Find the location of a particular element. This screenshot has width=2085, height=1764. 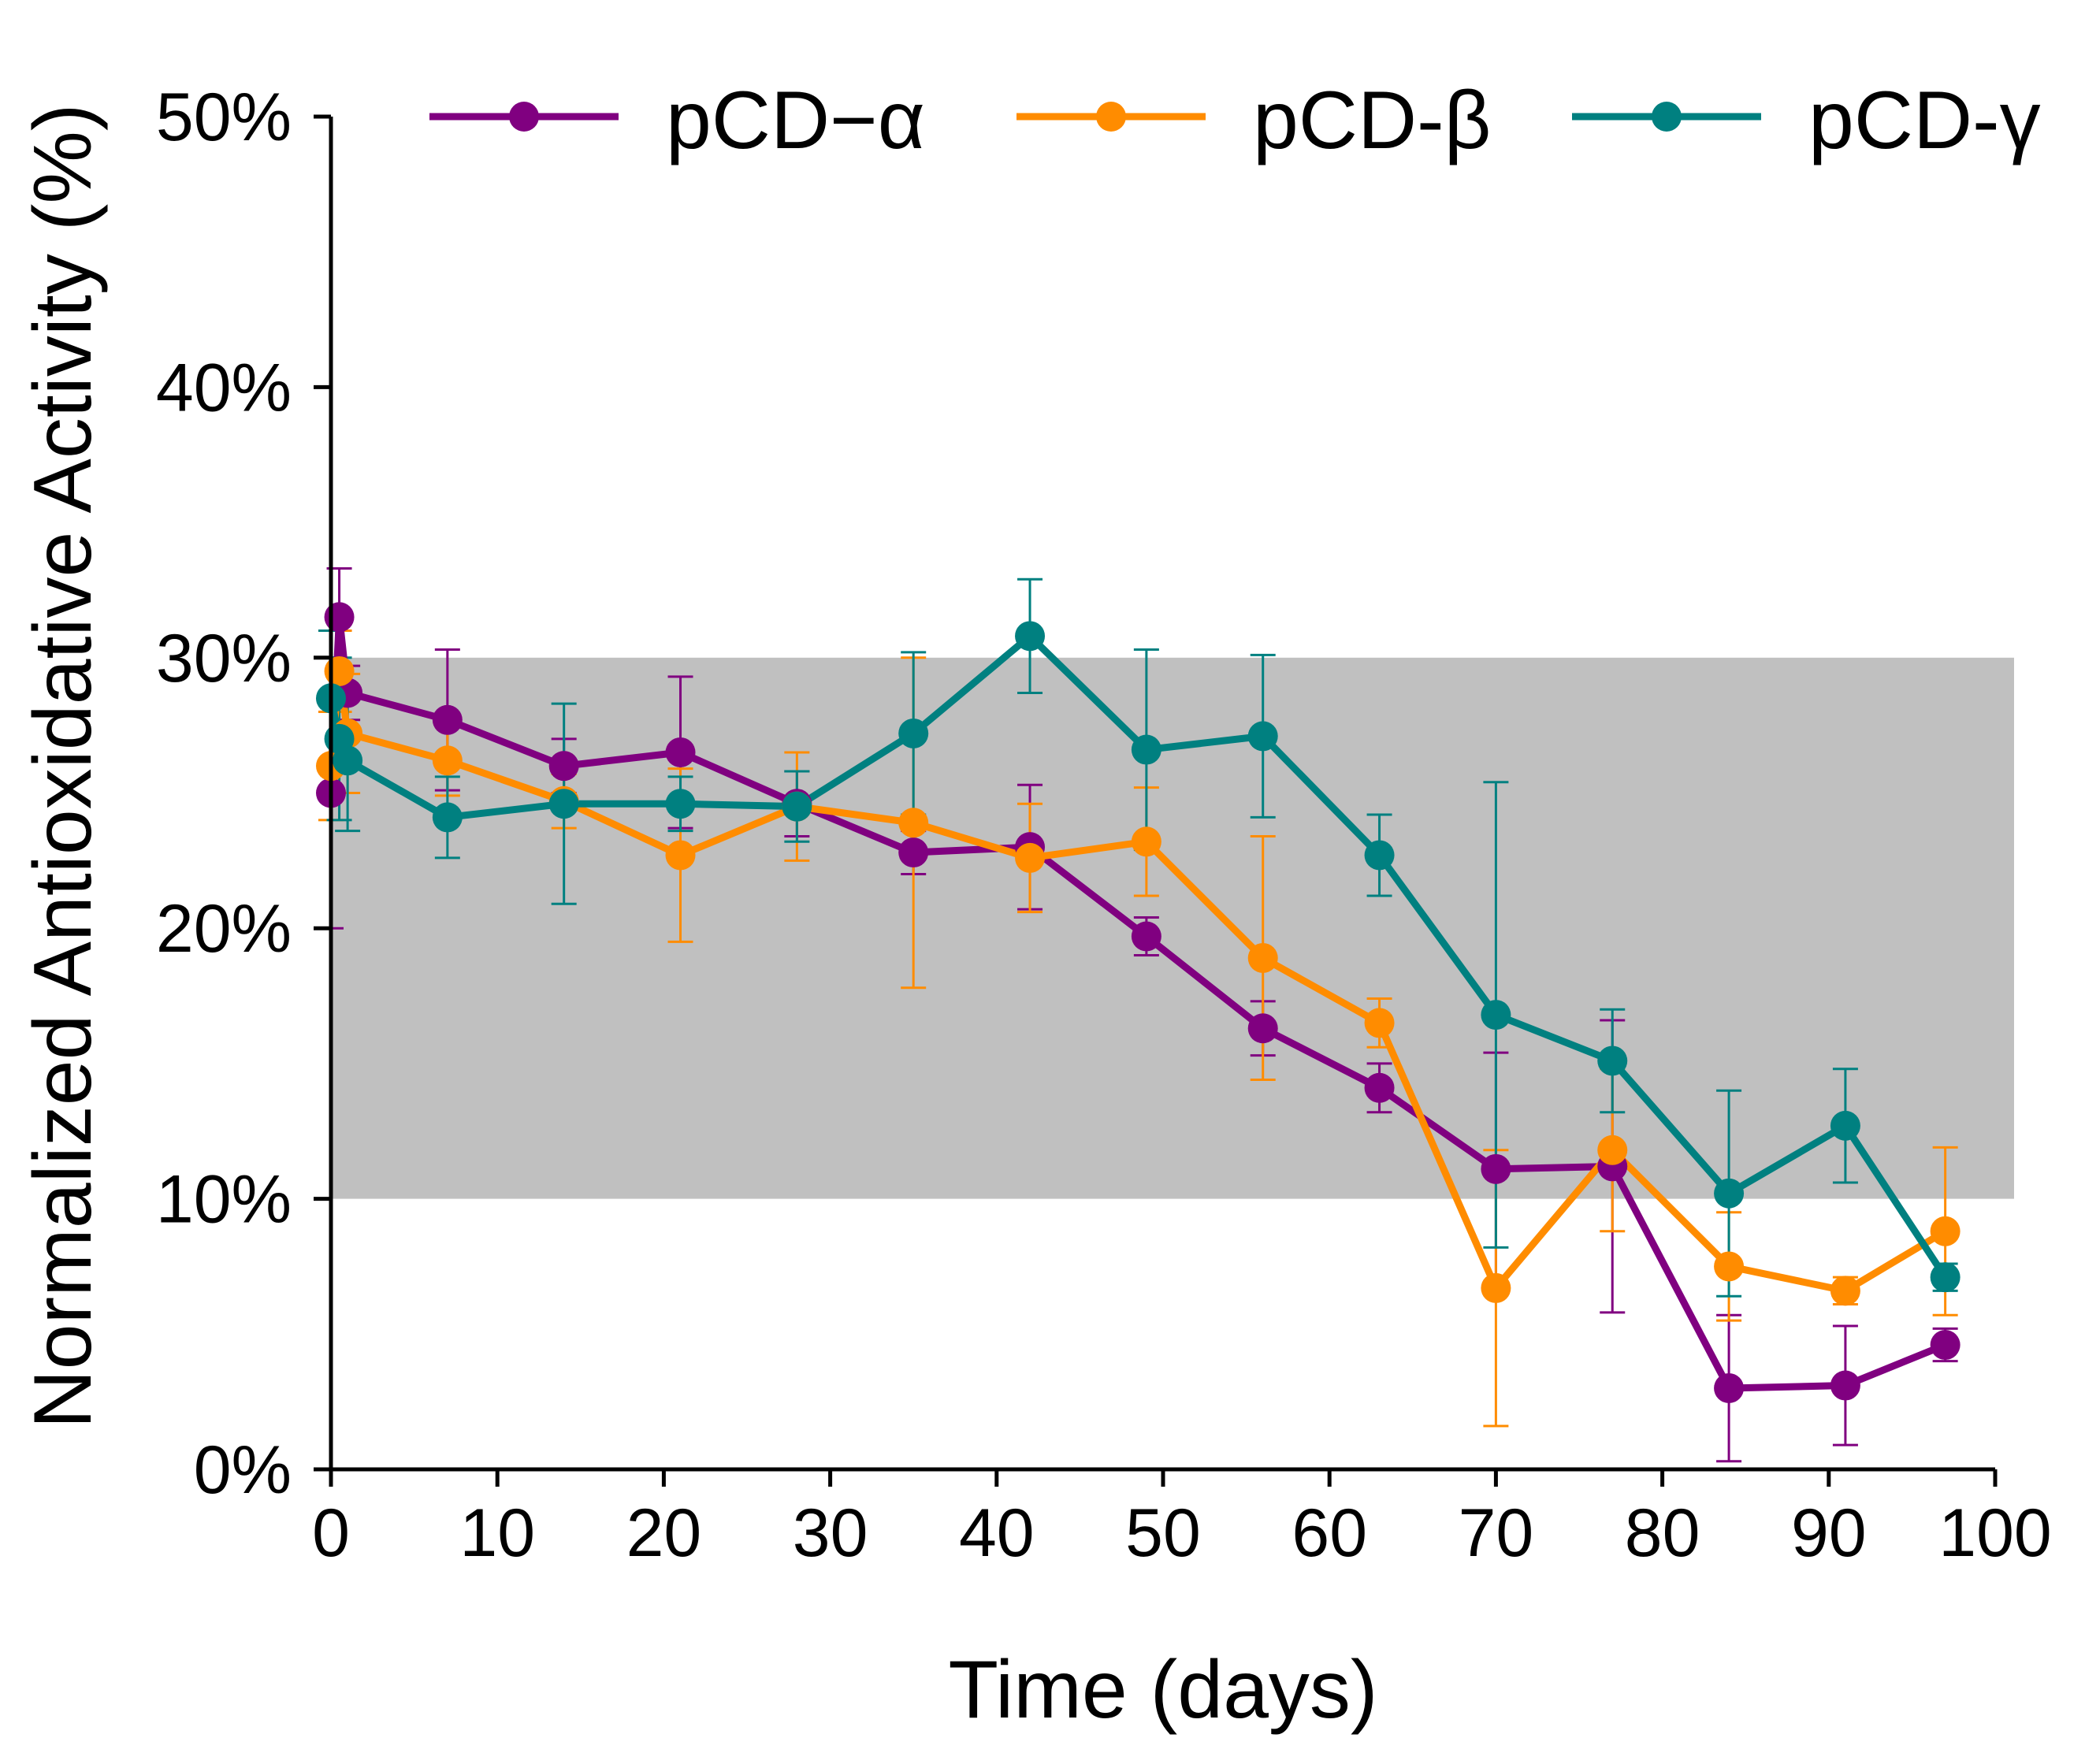

y-tick-label: 40% is located at coordinates (224, 387).